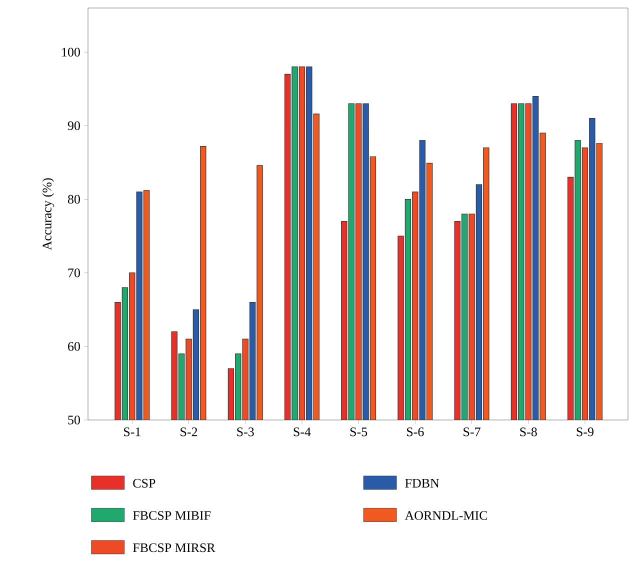 Image resolution: width=635 pixels, height=575 pixels. What do you see at coordinates (472, 432) in the screenshot?
I see `x-tick-label: S-7` at bounding box center [472, 432].